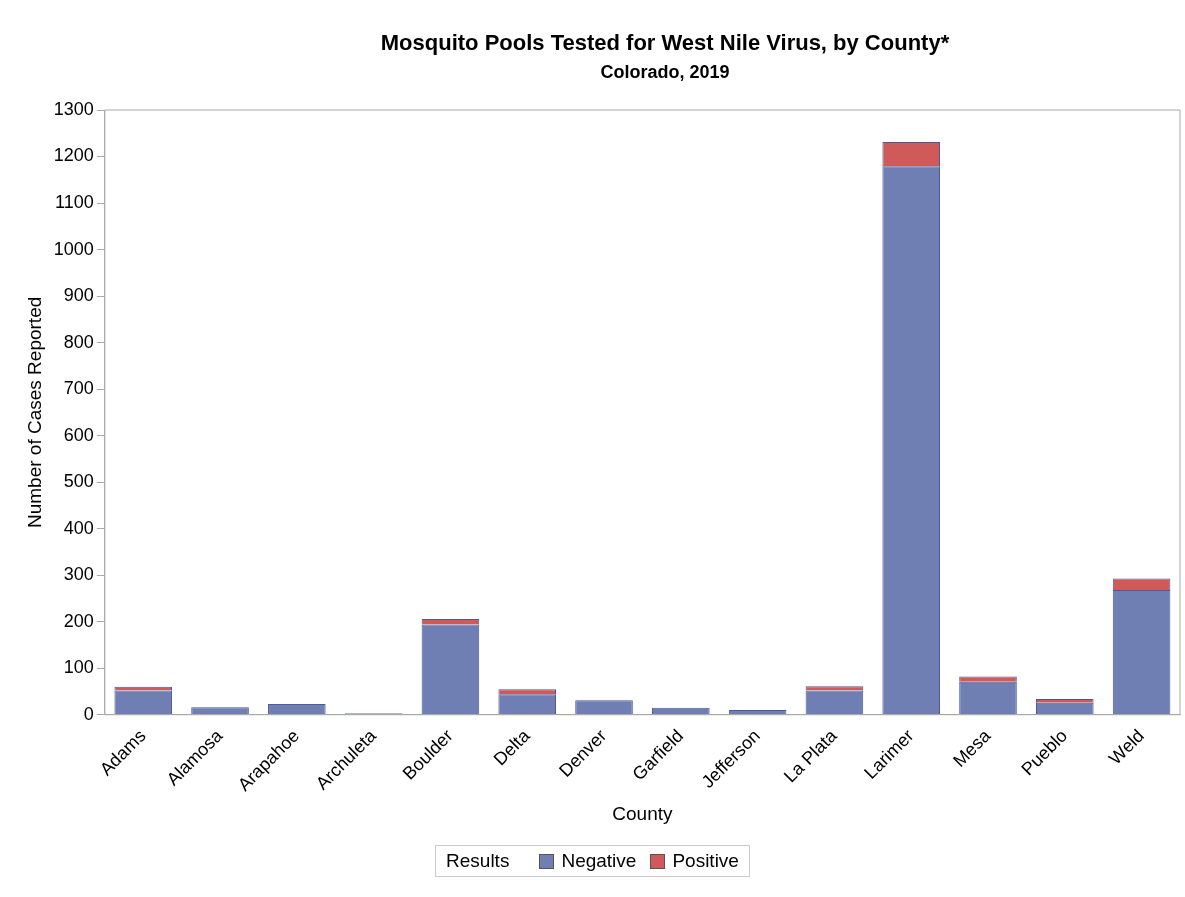 This screenshot has width=1185, height=897. I want to click on y-tick-label: 1200, so click(73, 155).